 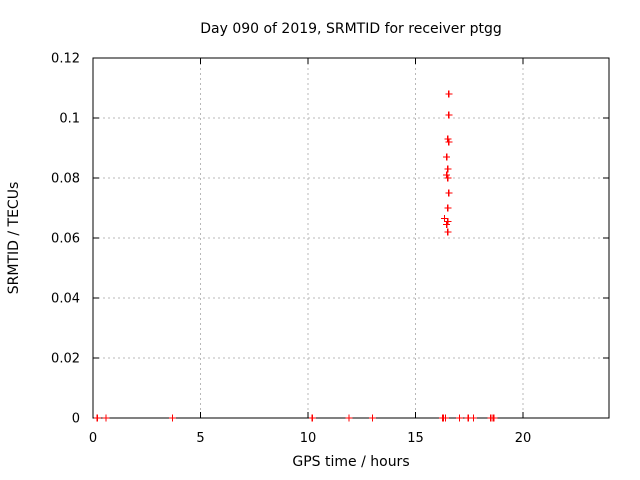 I want to click on x-tick-label: 10, so click(x=308, y=438).